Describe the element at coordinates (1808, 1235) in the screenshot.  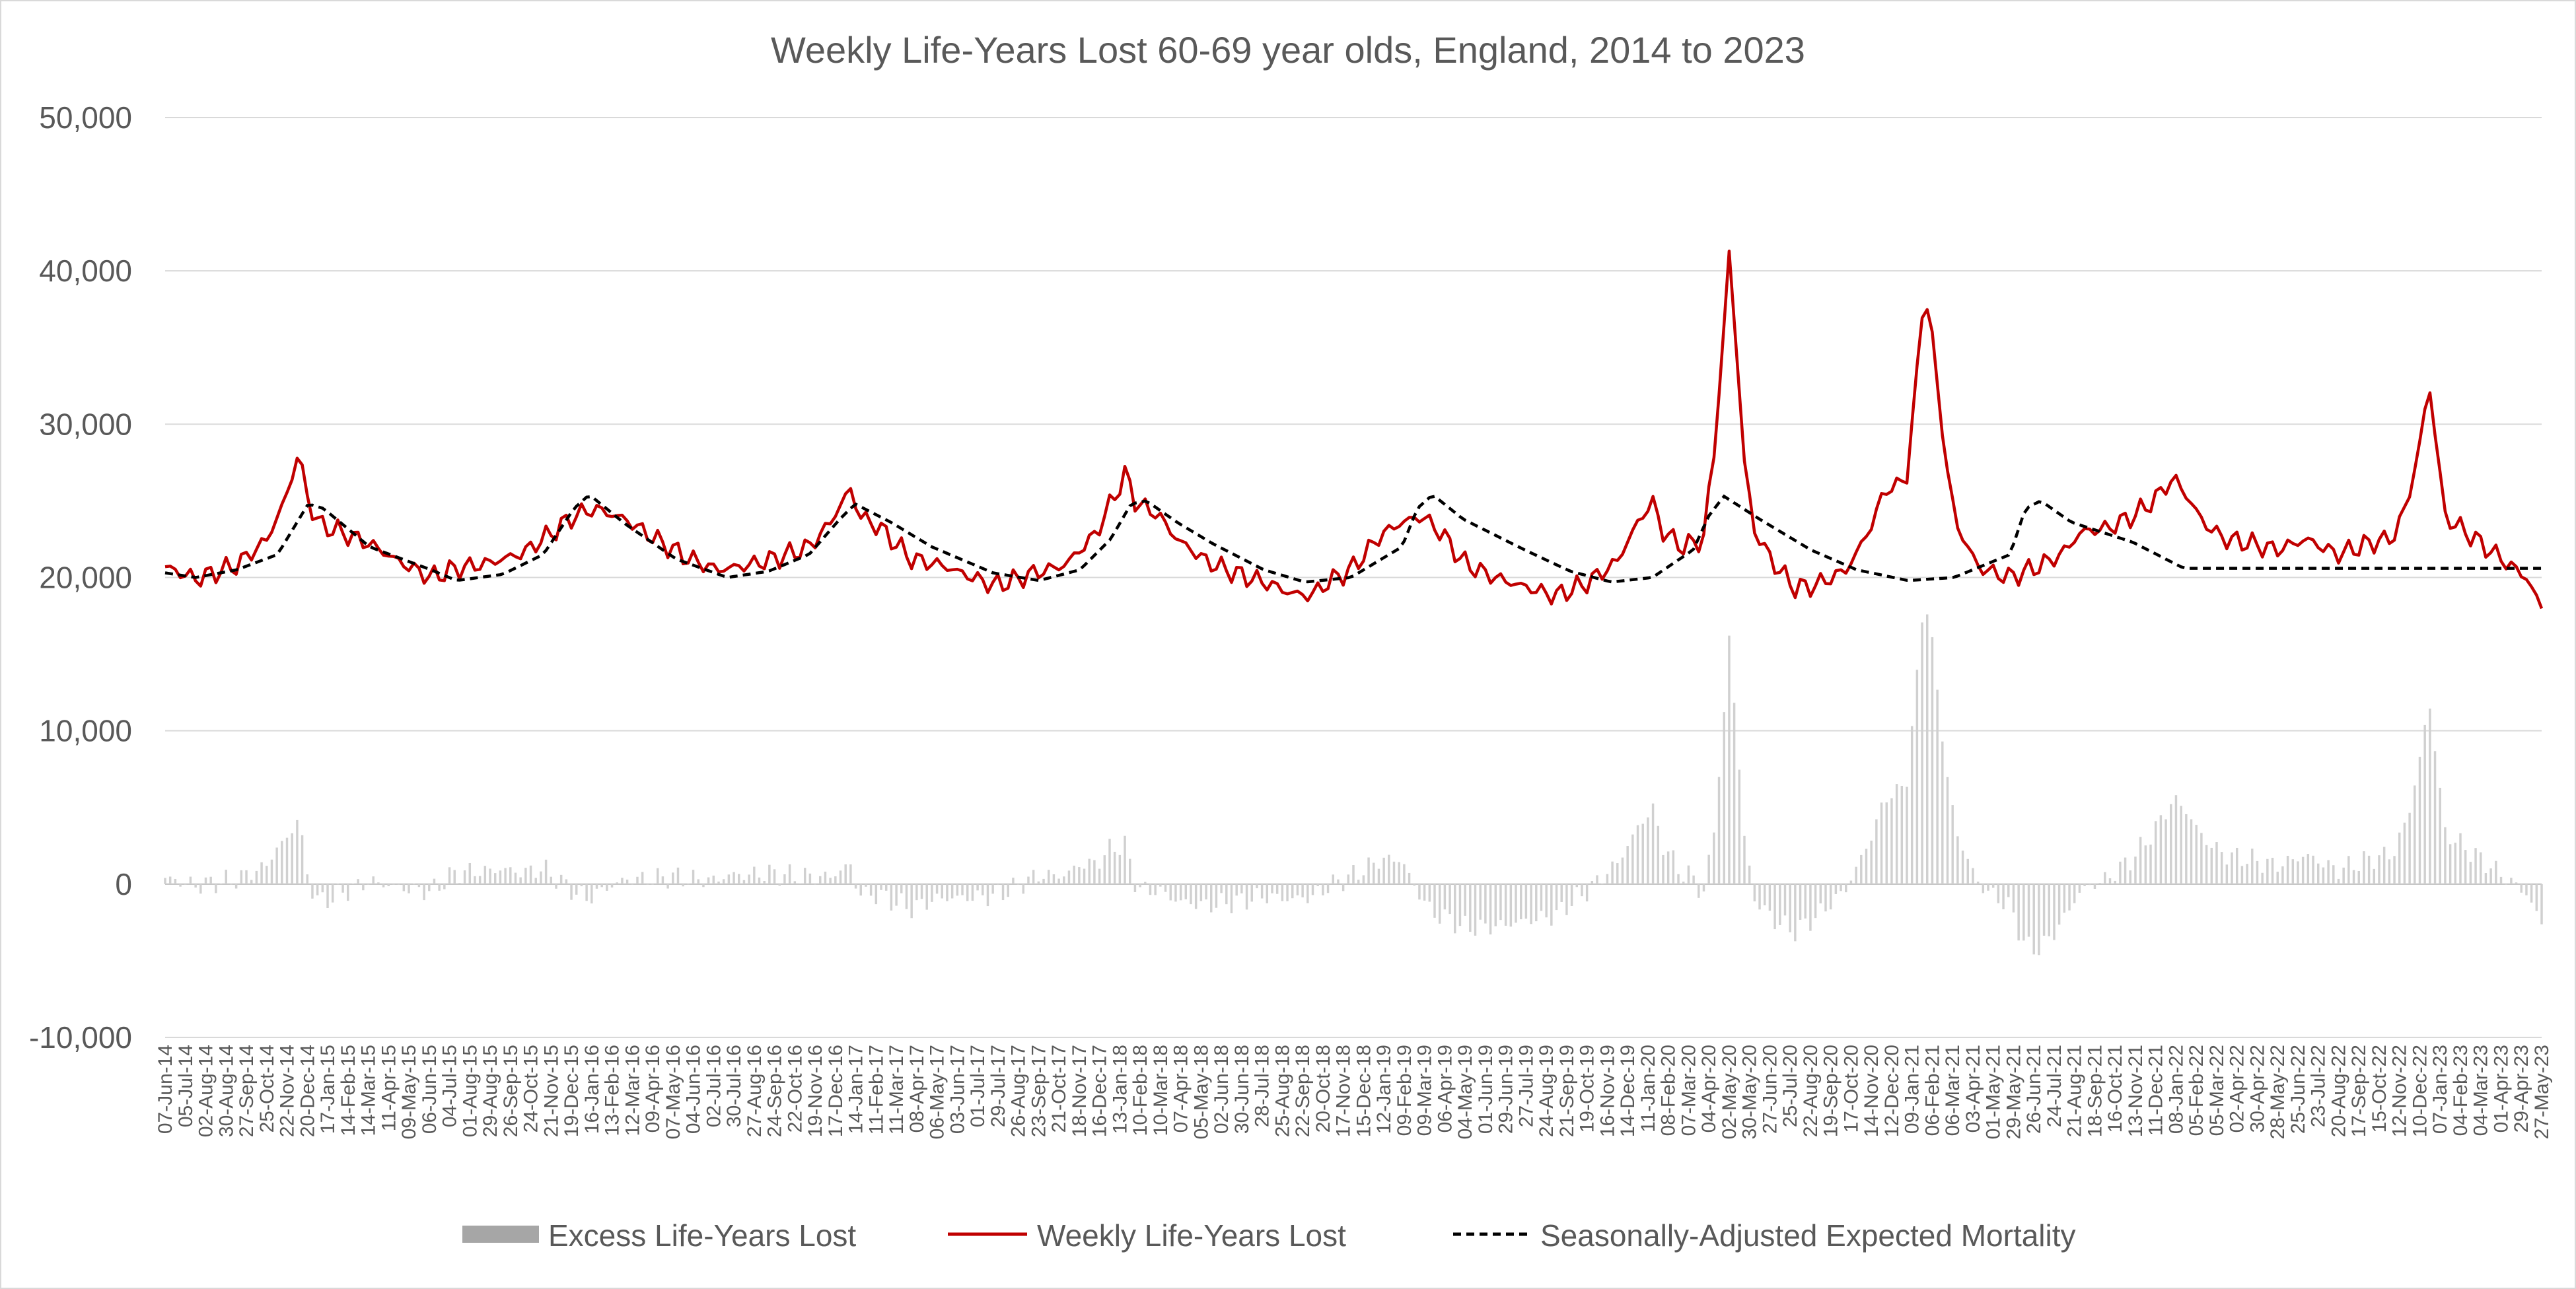
I see `legend-label-expected: Seasonally-Adjusted Expected Mortality` at that location.